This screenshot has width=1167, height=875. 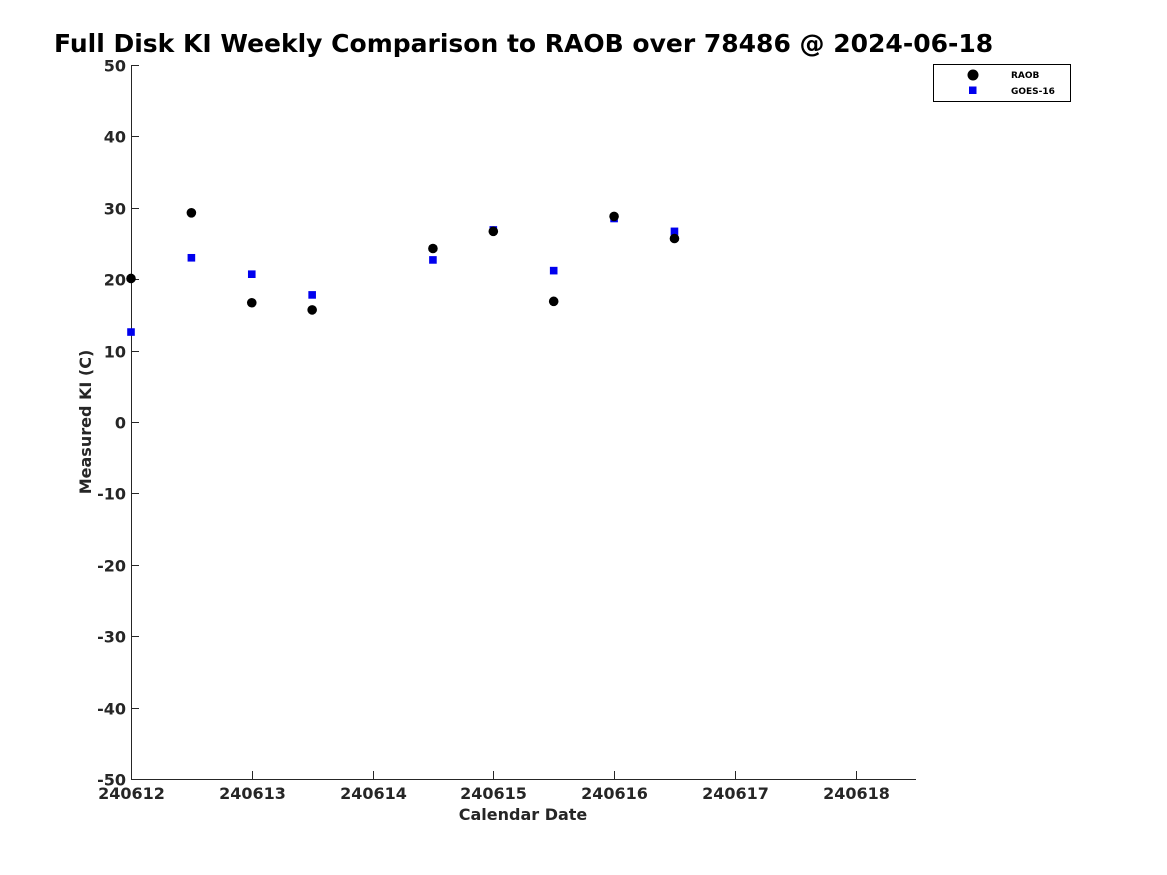 What do you see at coordinates (735, 793) in the screenshot?
I see `x-tick-label: 240617` at bounding box center [735, 793].